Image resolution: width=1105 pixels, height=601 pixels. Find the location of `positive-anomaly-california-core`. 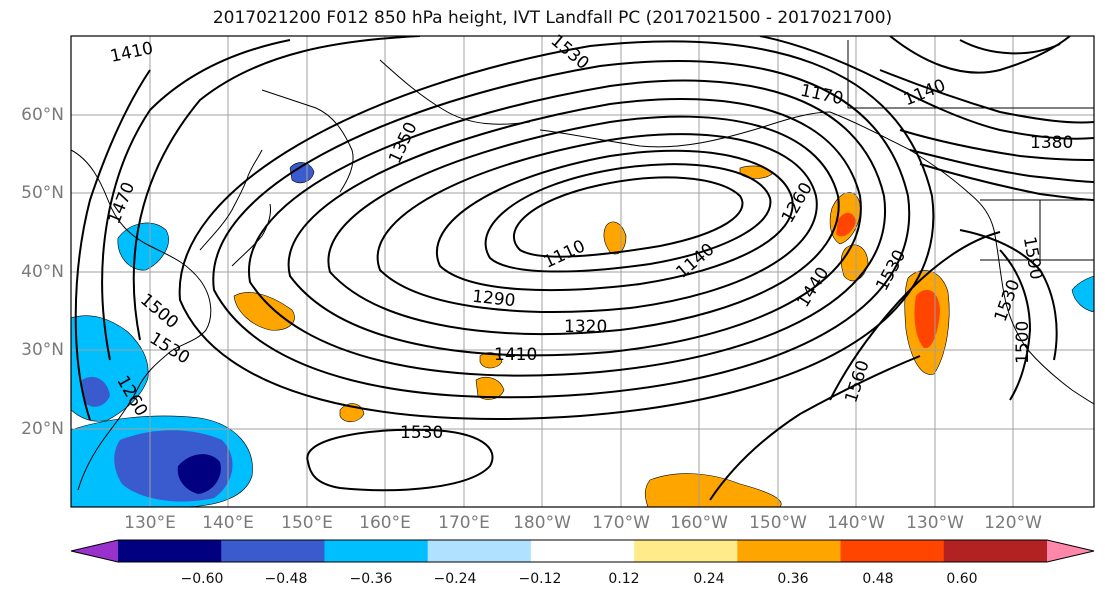

positive-anomaly-california-core is located at coordinates (927, 319).